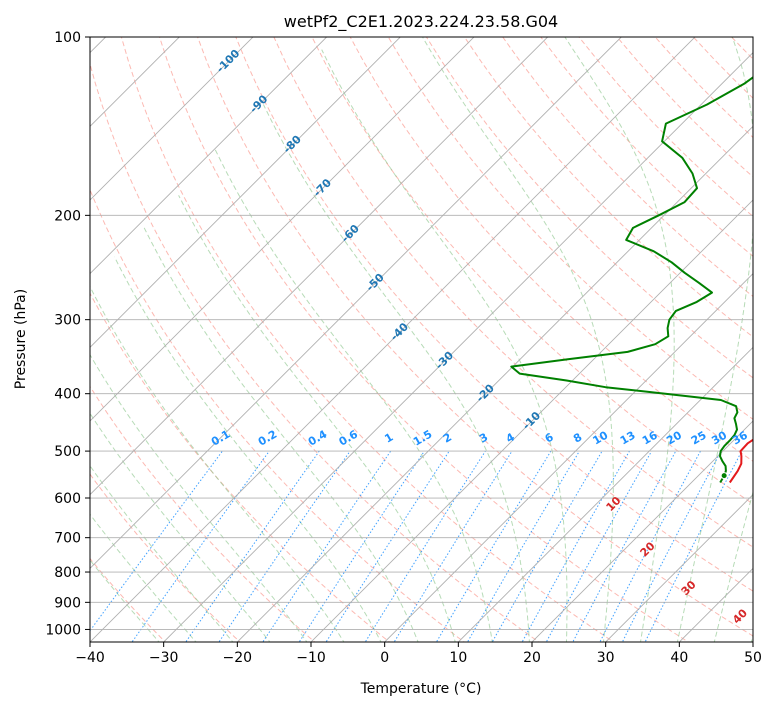 The height and width of the screenshot is (708, 775). I want to click on mixing-ratio-label: 0.4, so click(318, 437).